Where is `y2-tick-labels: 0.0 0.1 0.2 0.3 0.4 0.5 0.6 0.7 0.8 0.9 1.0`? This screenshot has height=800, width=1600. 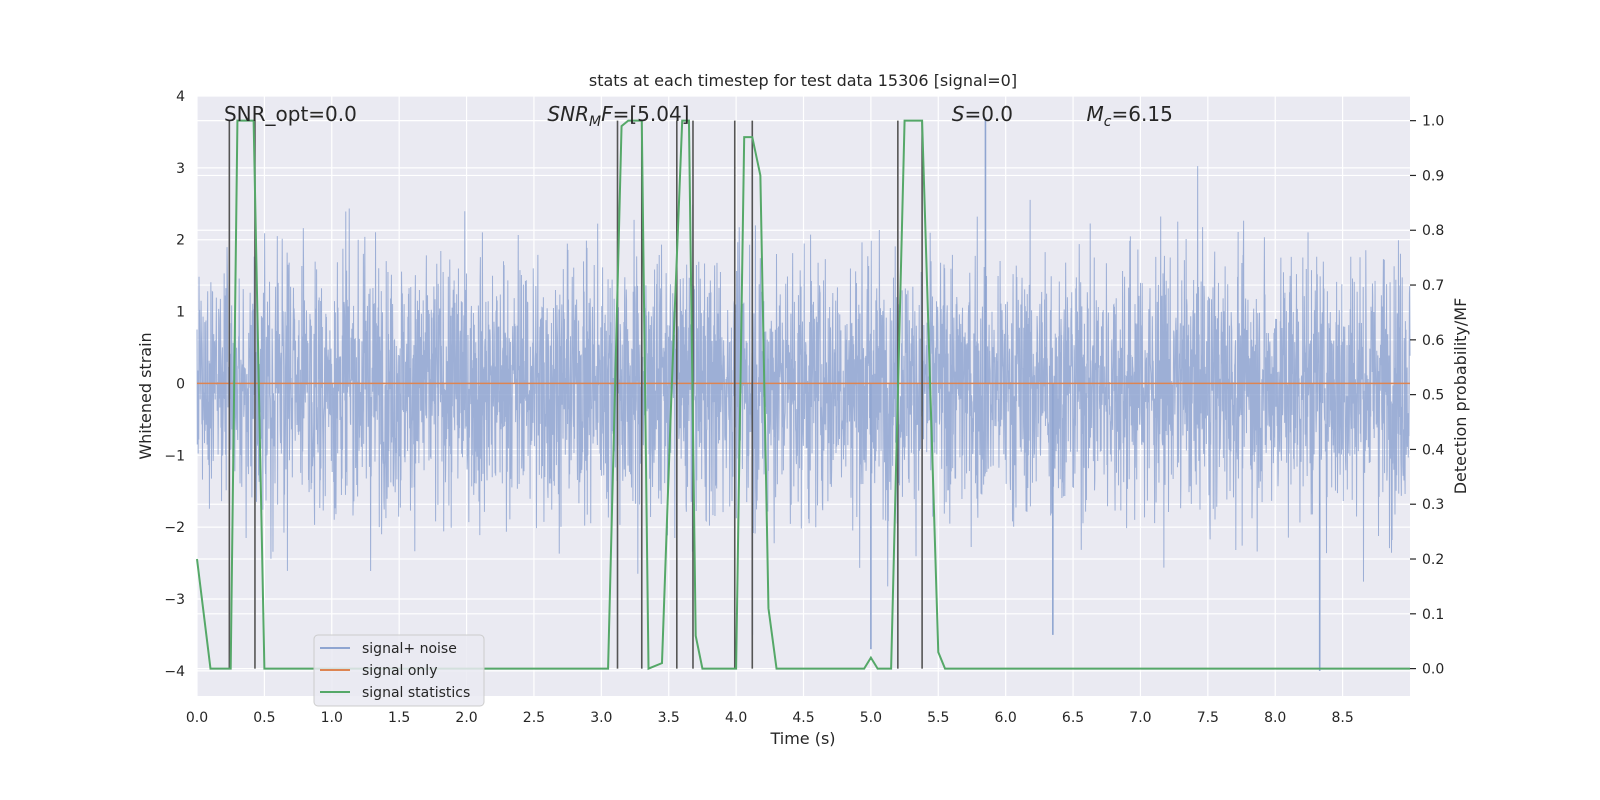 y2-tick-labels: 0.0 0.1 0.2 0.3 0.4 0.5 0.6 0.7 0.8 0.9 1.0 is located at coordinates (1427, 396).